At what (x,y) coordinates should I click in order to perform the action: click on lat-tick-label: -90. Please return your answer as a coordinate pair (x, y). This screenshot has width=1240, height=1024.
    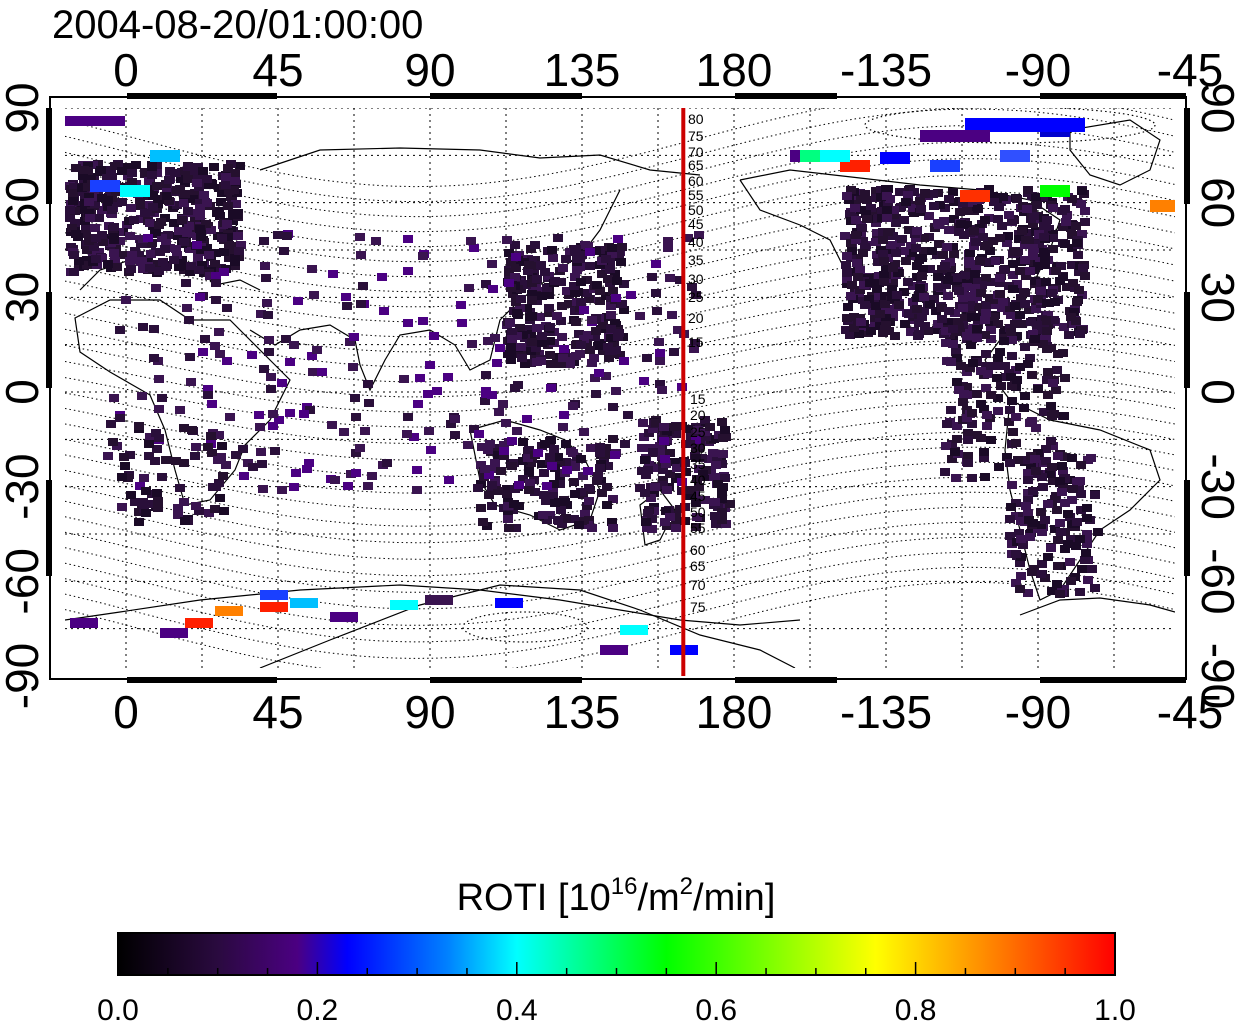
    Looking at the image, I should click on (1216, 676).